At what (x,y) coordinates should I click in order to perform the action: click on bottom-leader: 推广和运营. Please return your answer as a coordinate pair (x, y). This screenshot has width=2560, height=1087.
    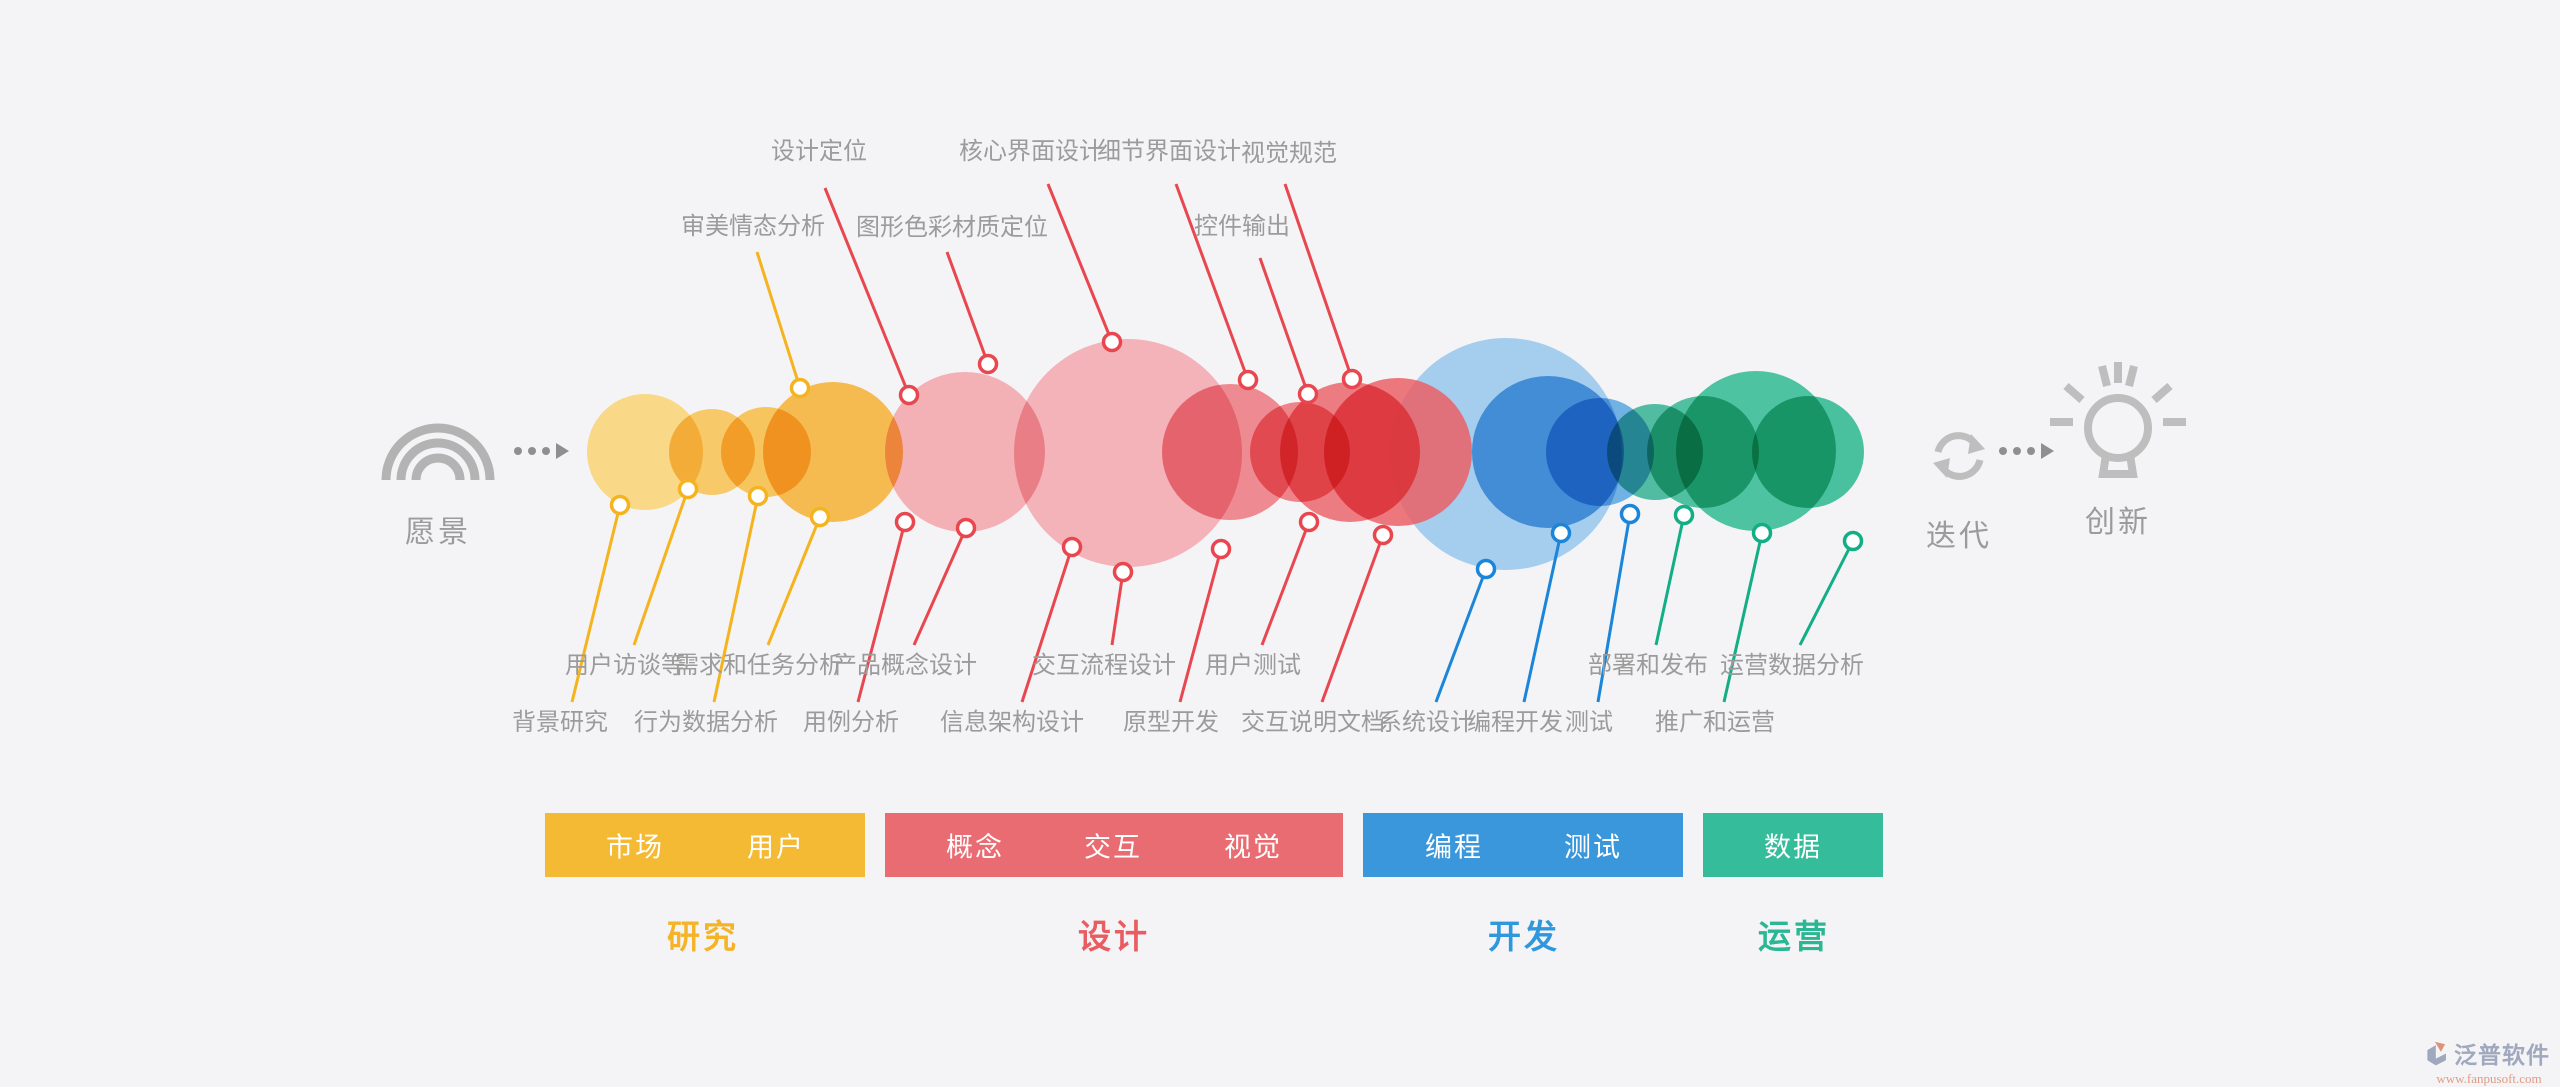
    Looking at the image, I should click on (1715, 629).